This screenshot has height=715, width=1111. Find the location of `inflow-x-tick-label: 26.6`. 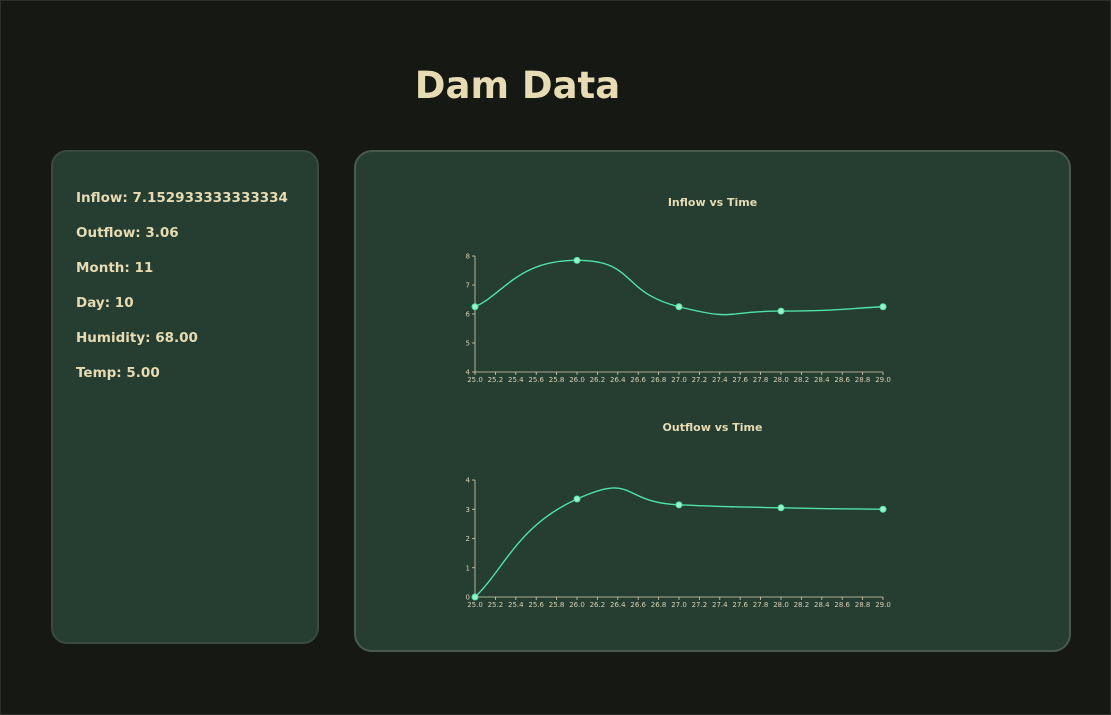

inflow-x-tick-label: 26.6 is located at coordinates (638, 380).